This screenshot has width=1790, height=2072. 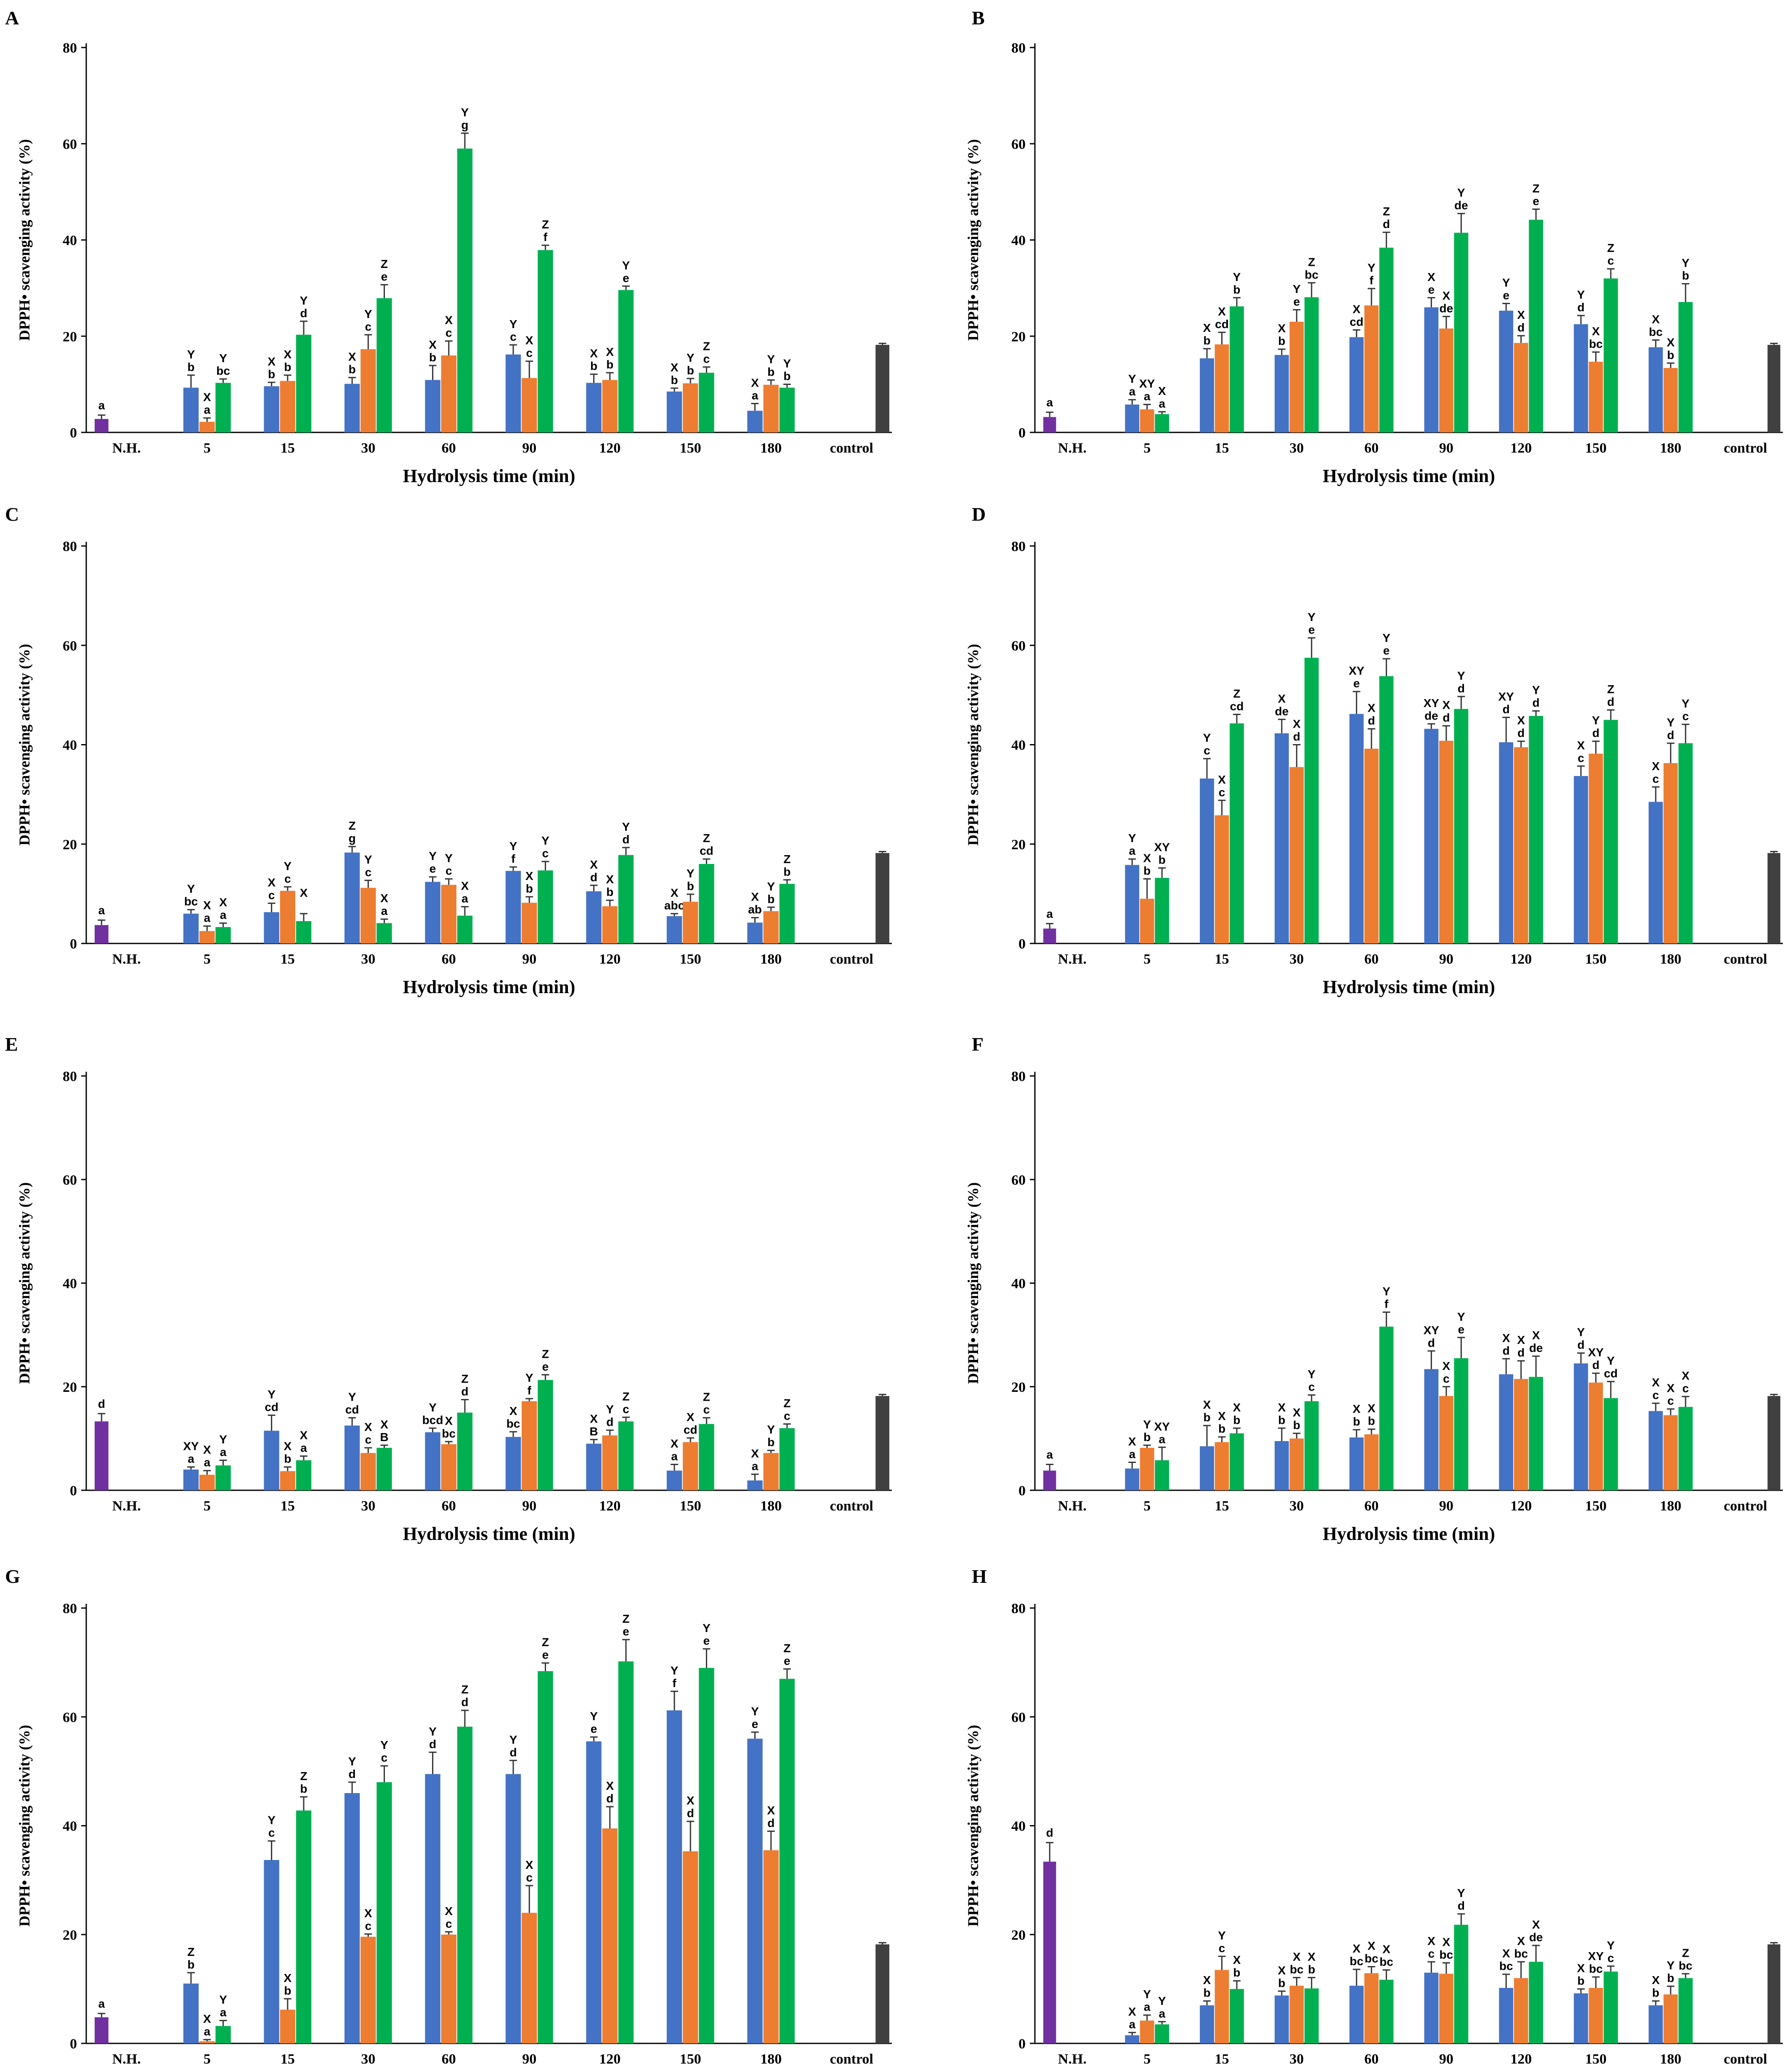 I want to click on y-tick-label: 0, so click(x=73, y=433).